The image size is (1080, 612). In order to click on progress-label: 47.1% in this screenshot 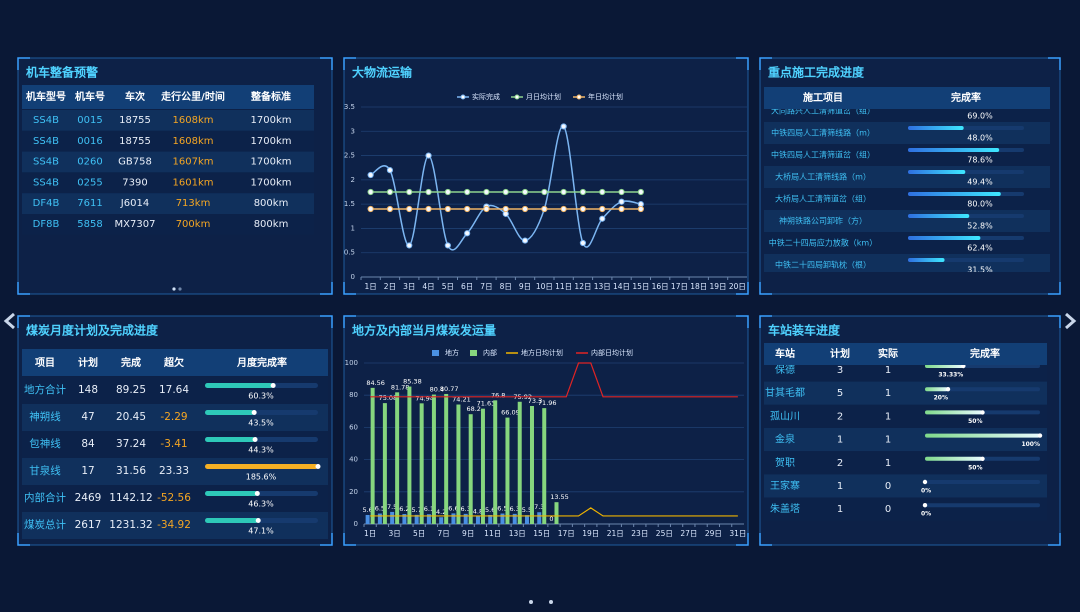, I will do `click(261, 531)`.